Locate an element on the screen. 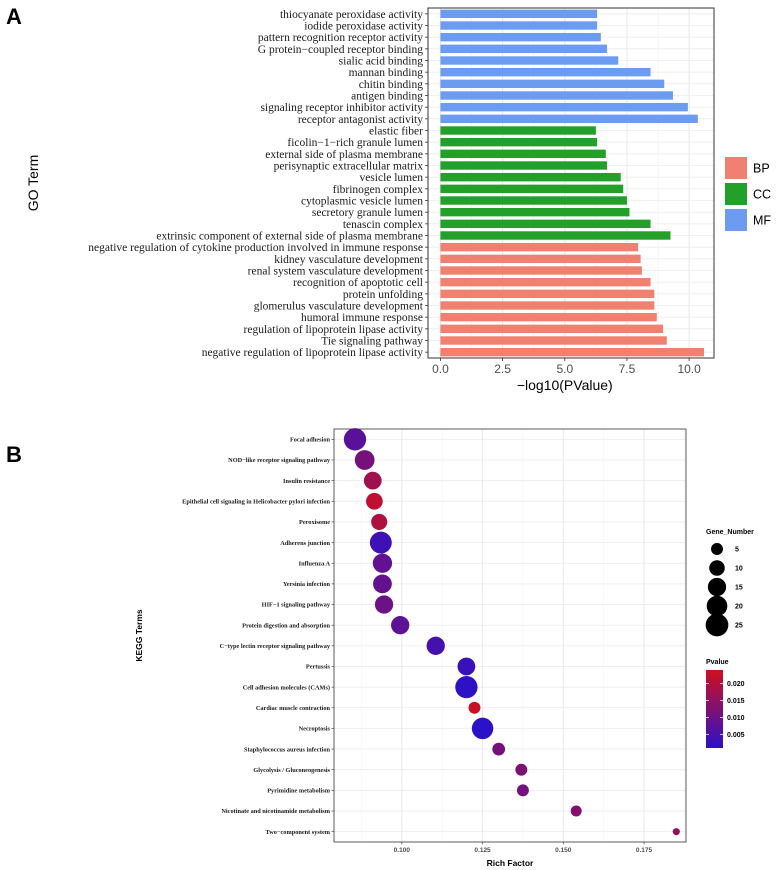 This screenshot has width=776, height=870. size-legend-label: 10 is located at coordinates (739, 569).